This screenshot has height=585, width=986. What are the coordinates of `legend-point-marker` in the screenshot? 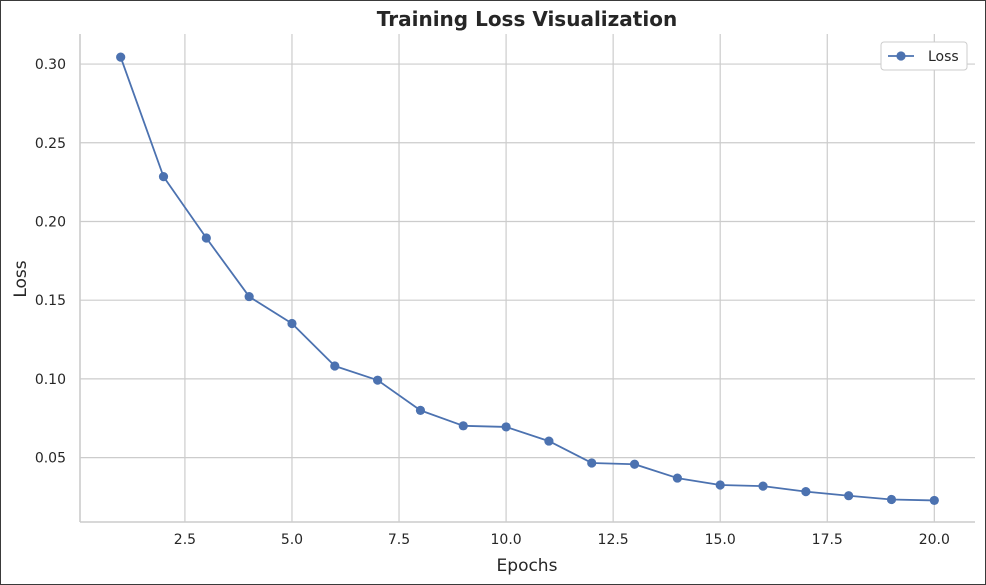 It's located at (901, 56).